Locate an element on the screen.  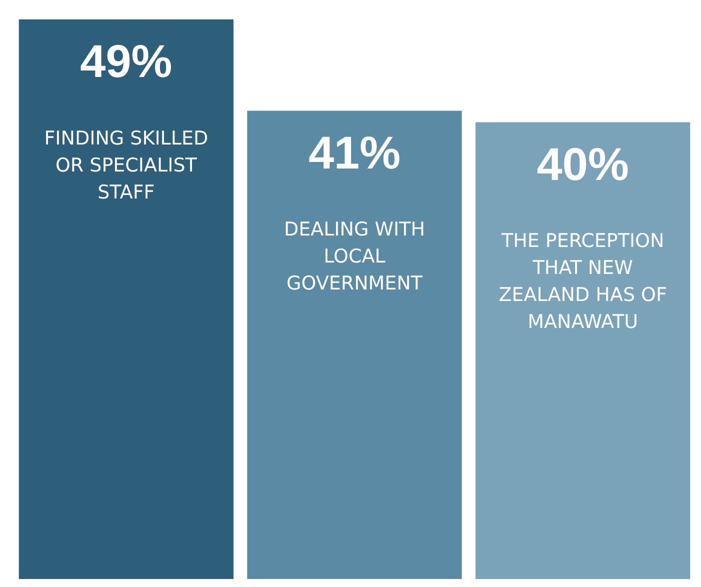
x-tick-label: THE PERCEPTION THAT NEW ZEALAND HAS OF MANAWATU is located at coordinates (582, 282).